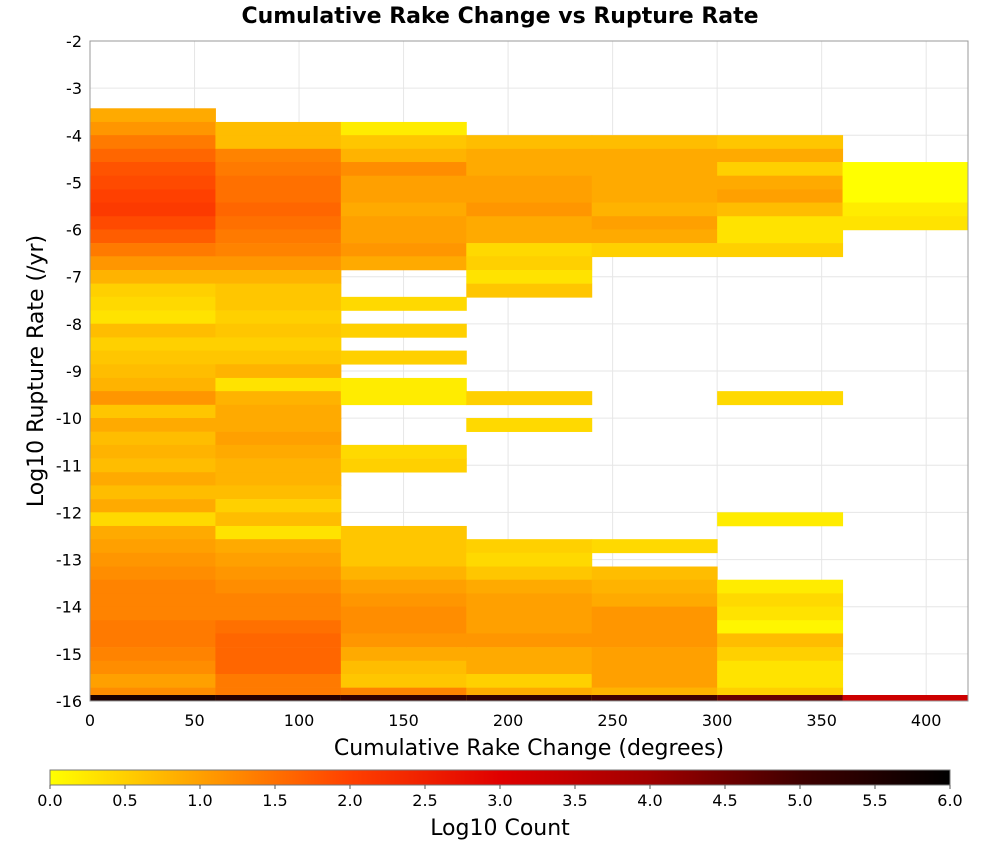 Image resolution: width=1000 pixels, height=850 pixels. Describe the element at coordinates (612, 720) in the screenshot. I see `x-tick-label: 250` at that location.